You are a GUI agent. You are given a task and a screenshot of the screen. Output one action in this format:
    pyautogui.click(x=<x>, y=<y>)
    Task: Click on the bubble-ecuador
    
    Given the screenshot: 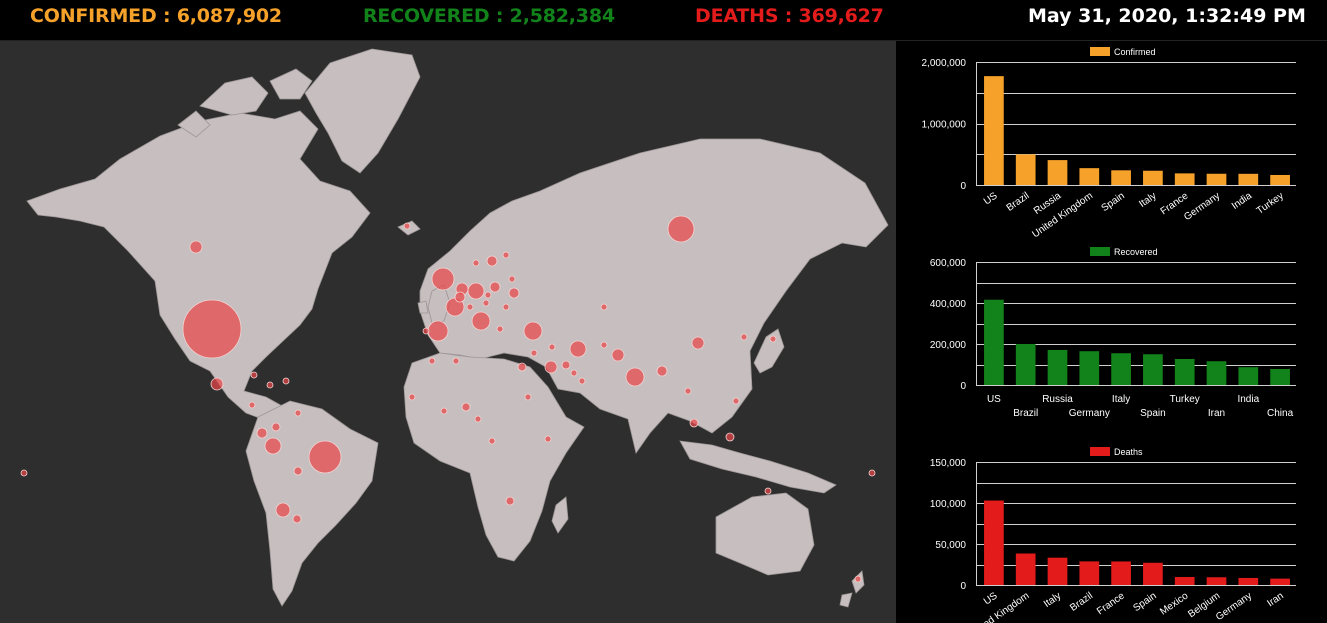 What is the action you would take?
    pyautogui.click(x=262, y=433)
    